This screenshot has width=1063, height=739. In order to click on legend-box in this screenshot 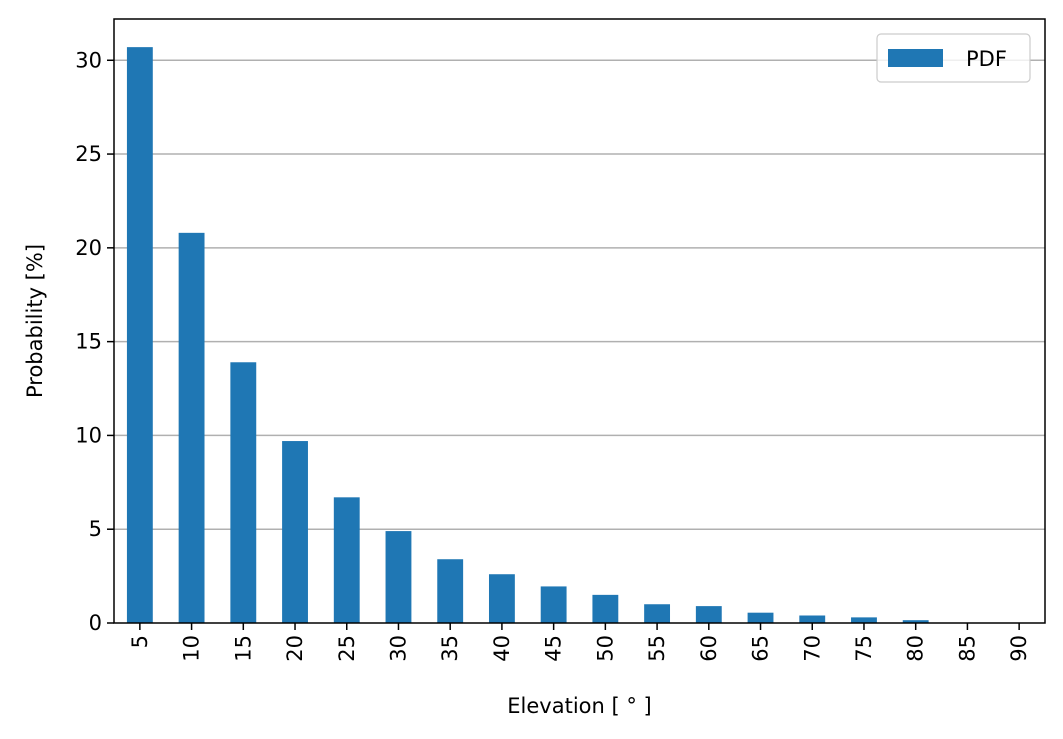, I will do `click(953, 58)`.